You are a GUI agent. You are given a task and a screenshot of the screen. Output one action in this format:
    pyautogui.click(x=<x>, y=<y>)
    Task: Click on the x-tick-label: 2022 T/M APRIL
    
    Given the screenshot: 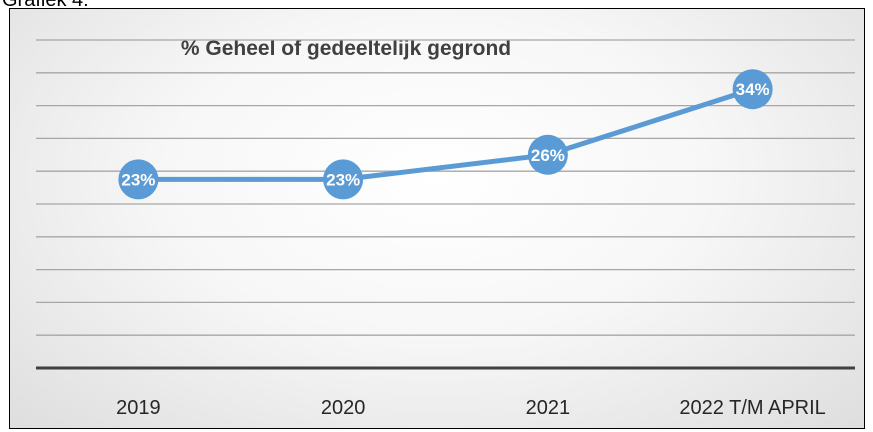 What is the action you would take?
    pyautogui.click(x=752, y=408)
    